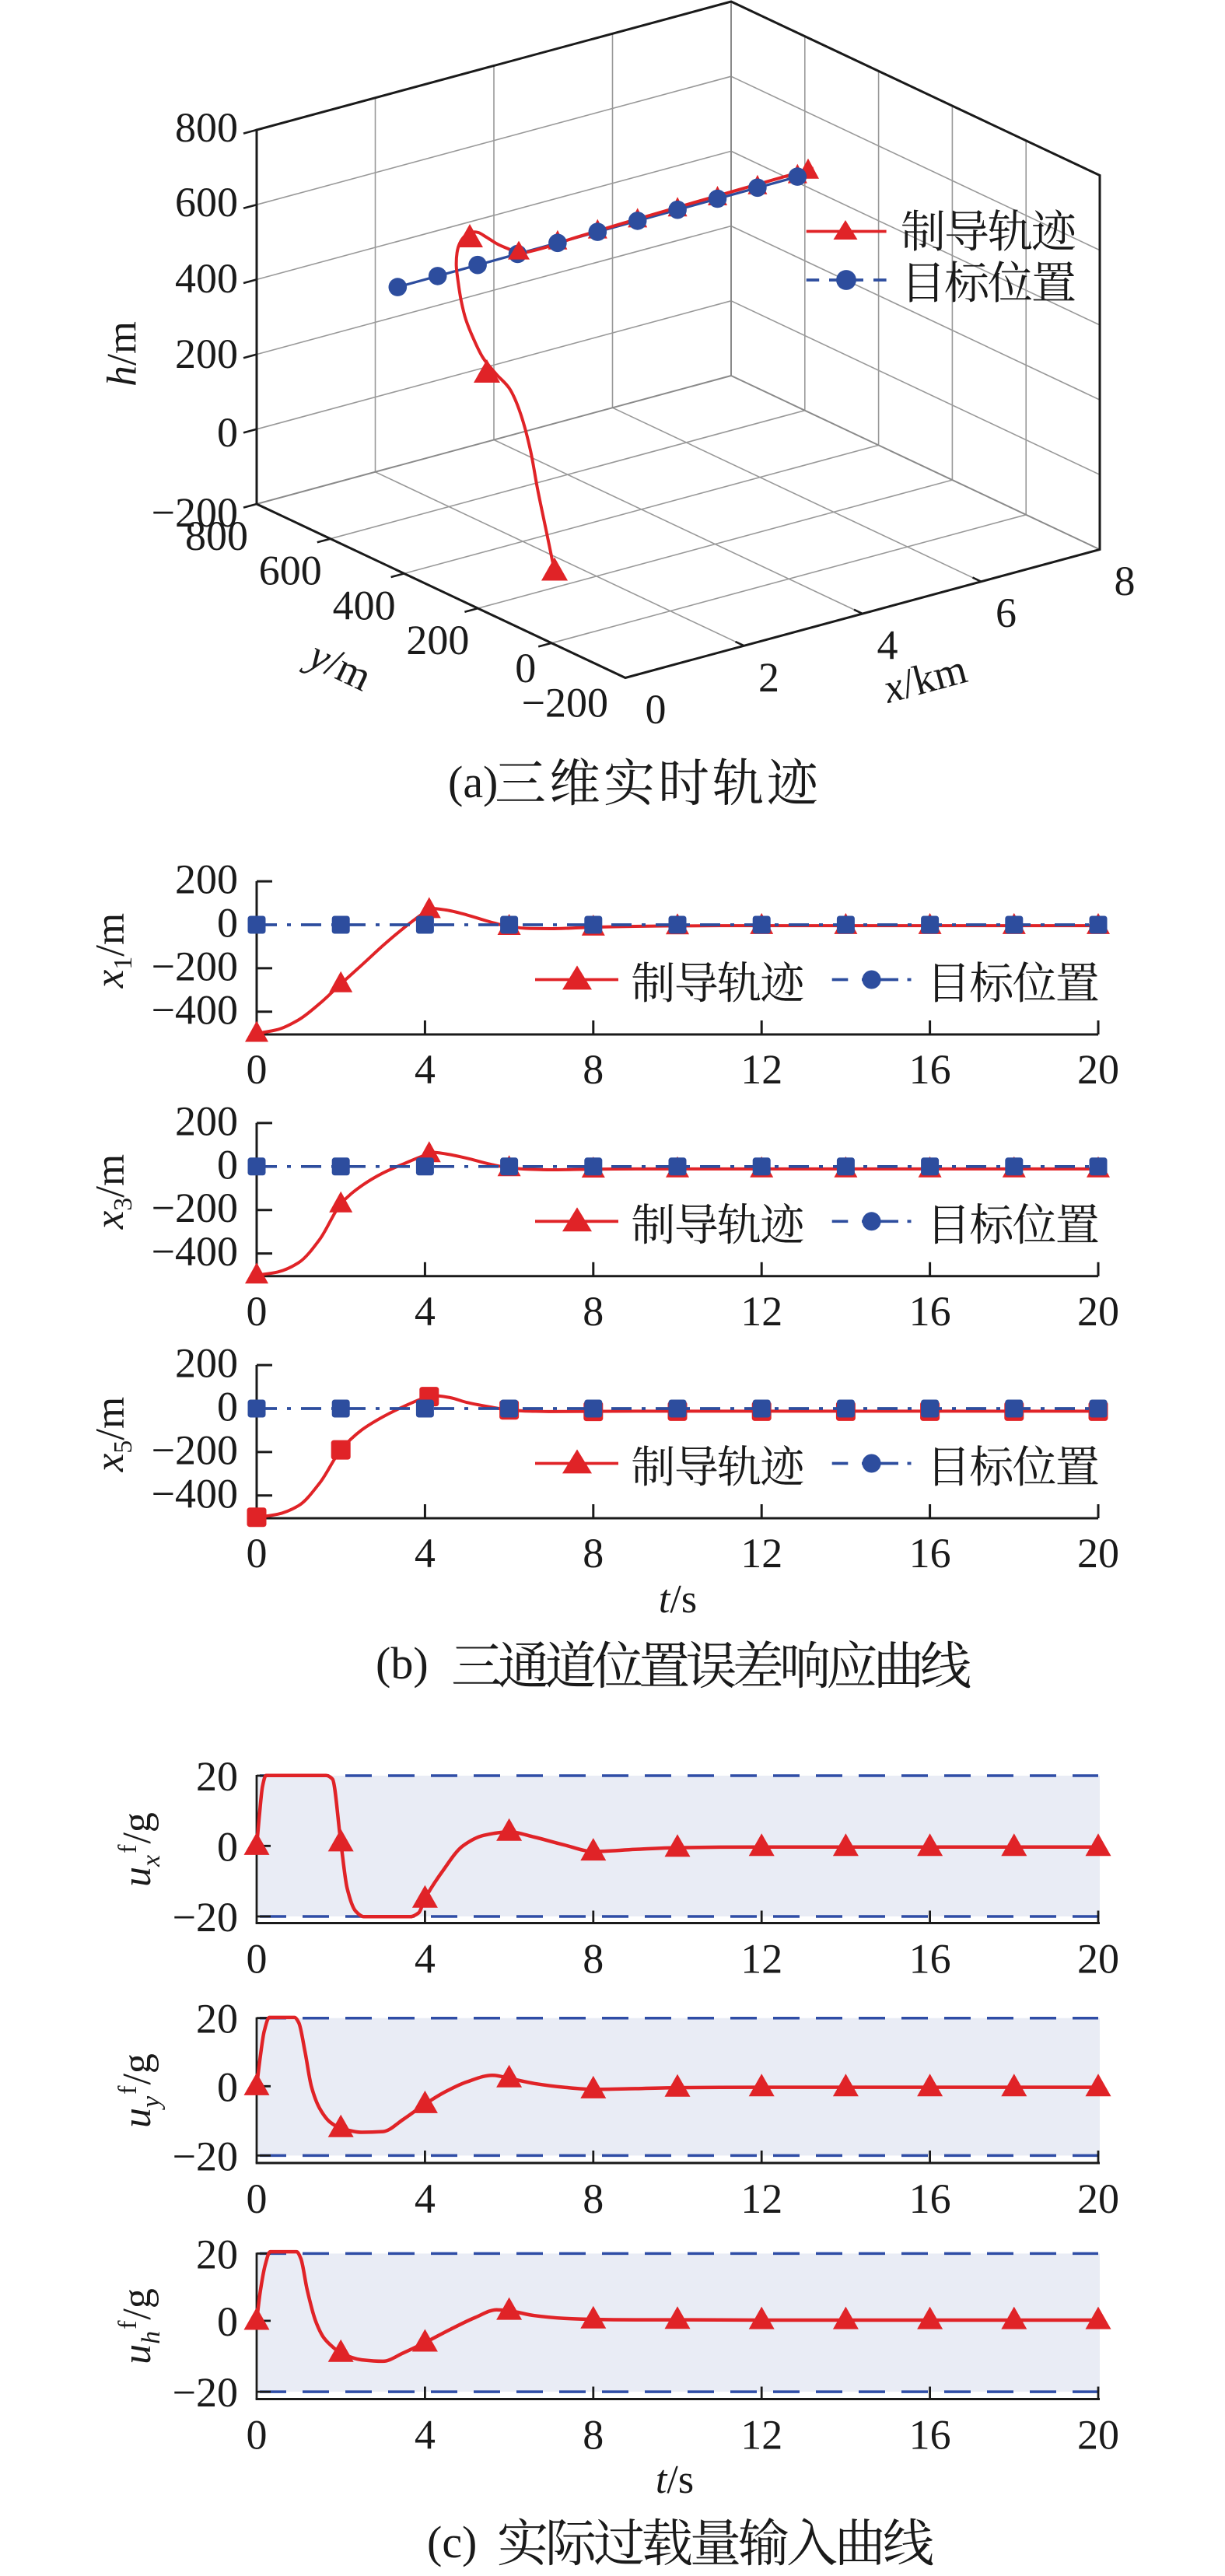 This screenshot has width=1225, height=2576. What do you see at coordinates (113, 1434) in the screenshot?
I see `svg-text: x5/m` at bounding box center [113, 1434].